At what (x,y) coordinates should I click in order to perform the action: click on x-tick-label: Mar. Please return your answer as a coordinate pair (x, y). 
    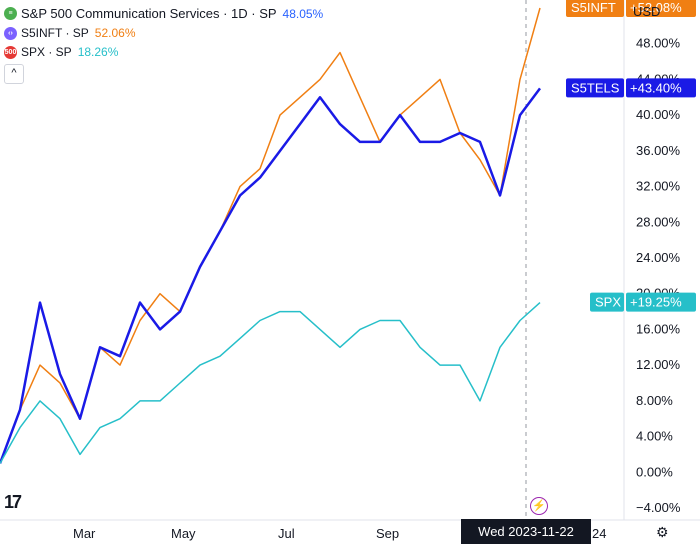
    Looking at the image, I should click on (84, 533).